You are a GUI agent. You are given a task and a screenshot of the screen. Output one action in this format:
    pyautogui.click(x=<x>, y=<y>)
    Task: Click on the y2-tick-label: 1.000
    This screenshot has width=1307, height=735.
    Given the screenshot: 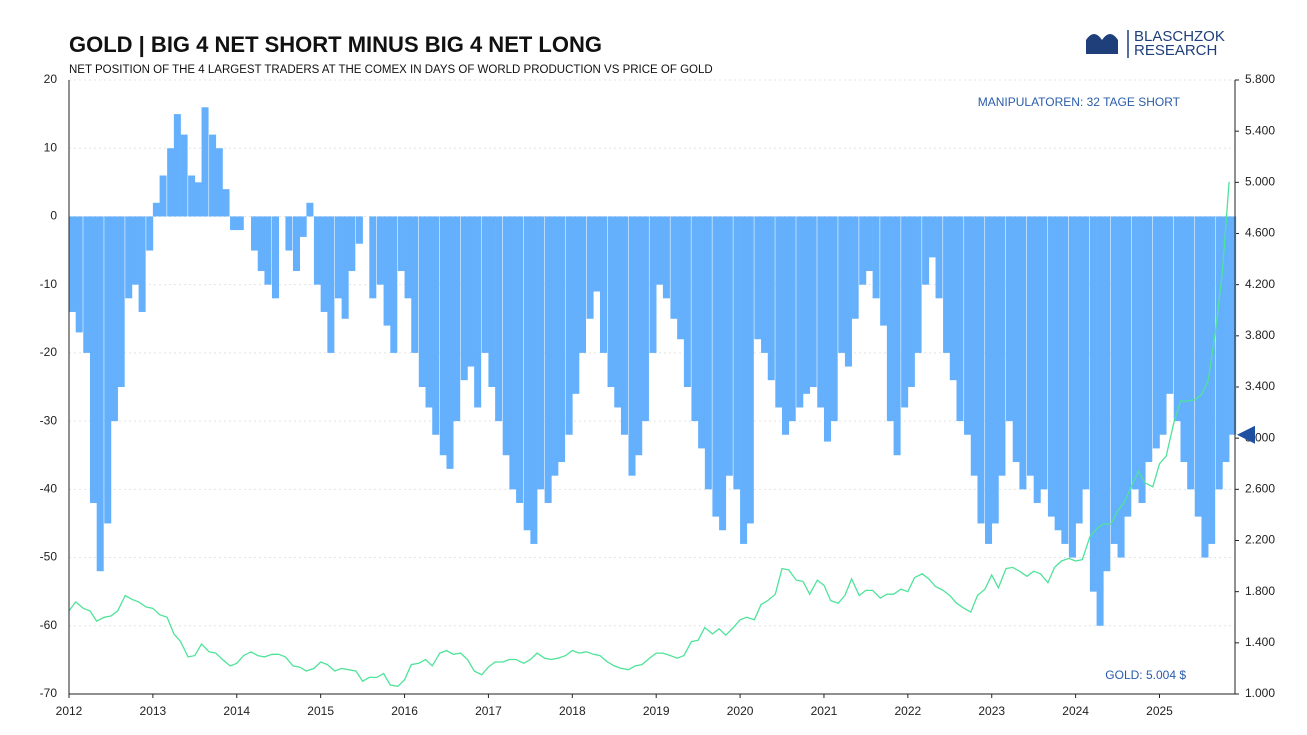 What is the action you would take?
    pyautogui.click(x=1260, y=693)
    